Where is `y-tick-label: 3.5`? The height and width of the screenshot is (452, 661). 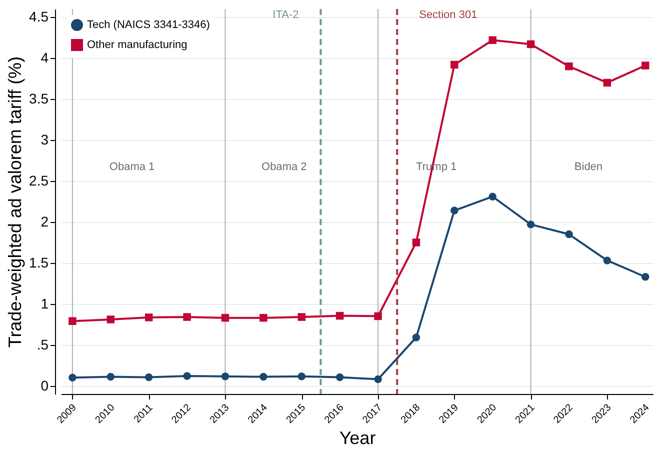
y-tick-label: 3.5 is located at coordinates (39, 98).